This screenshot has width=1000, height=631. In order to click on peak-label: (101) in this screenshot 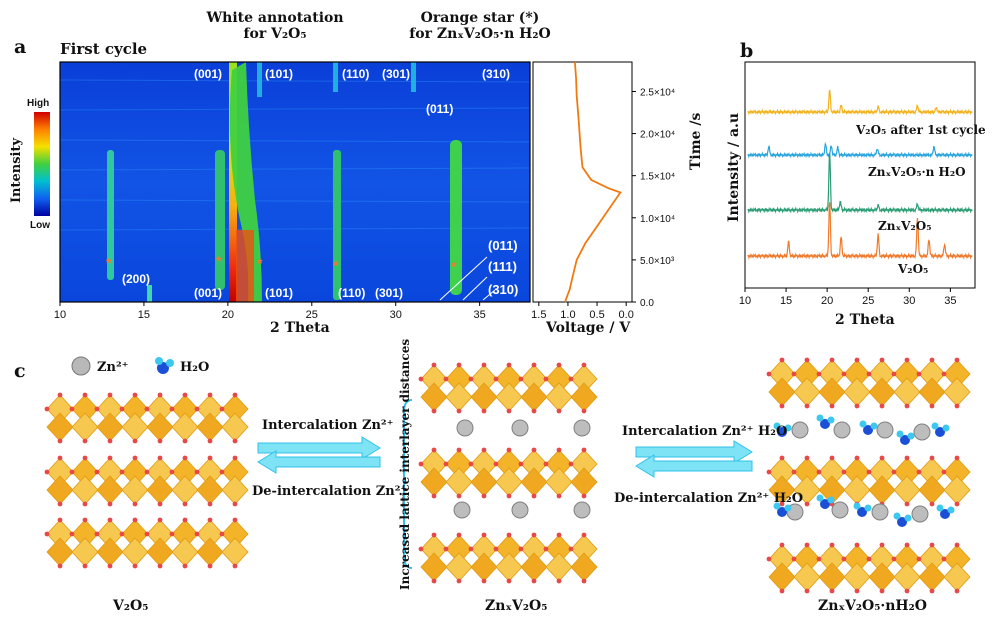, I will do `click(279, 74)`.